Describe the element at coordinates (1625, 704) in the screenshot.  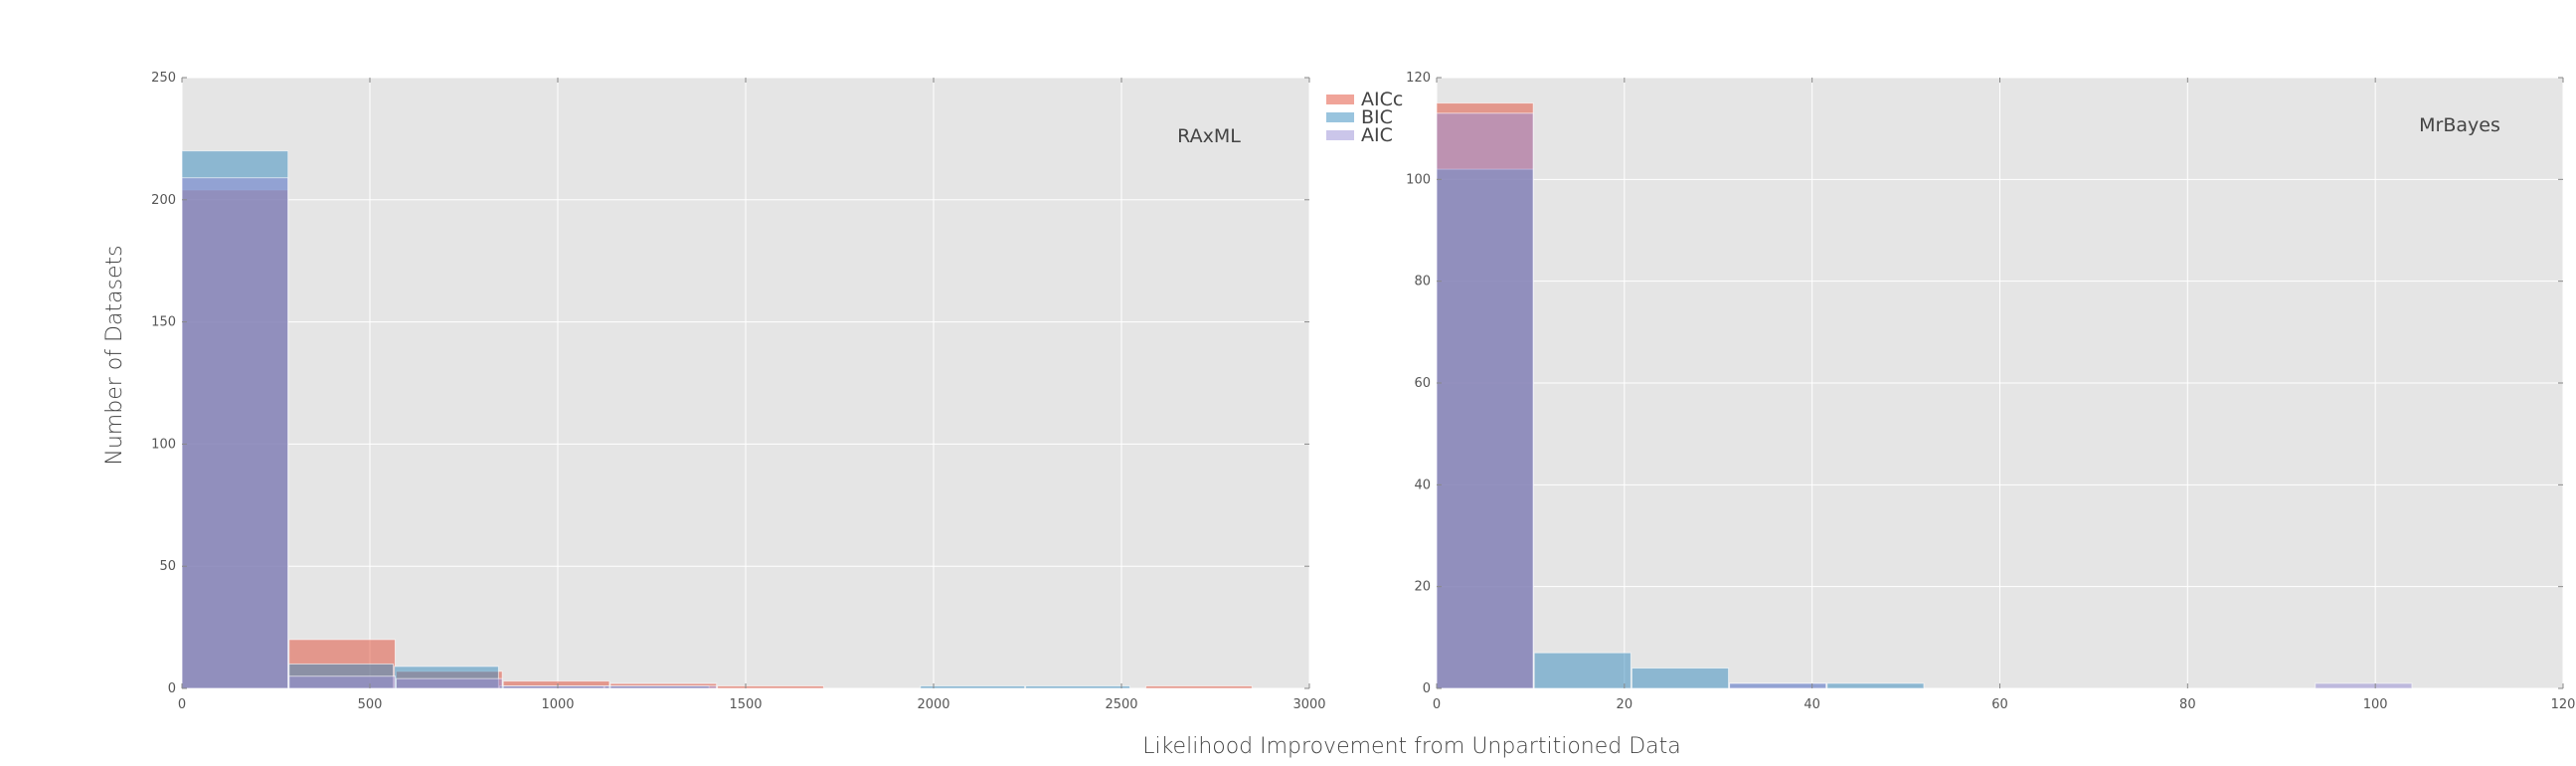
I see `x-tick-label: 20` at that location.